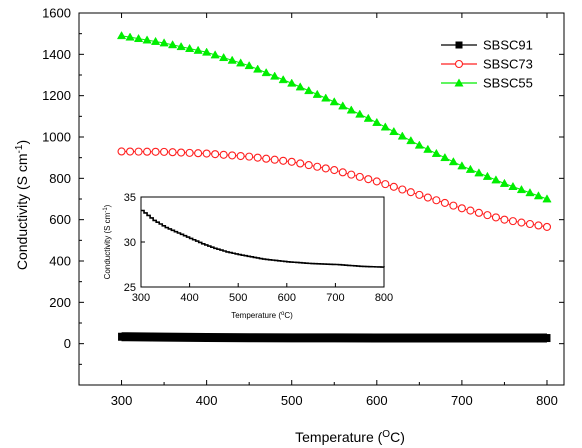  What do you see at coordinates (262, 315) in the screenshot?
I see `inset-x-axis-title: Temperature (oC)` at bounding box center [262, 315].